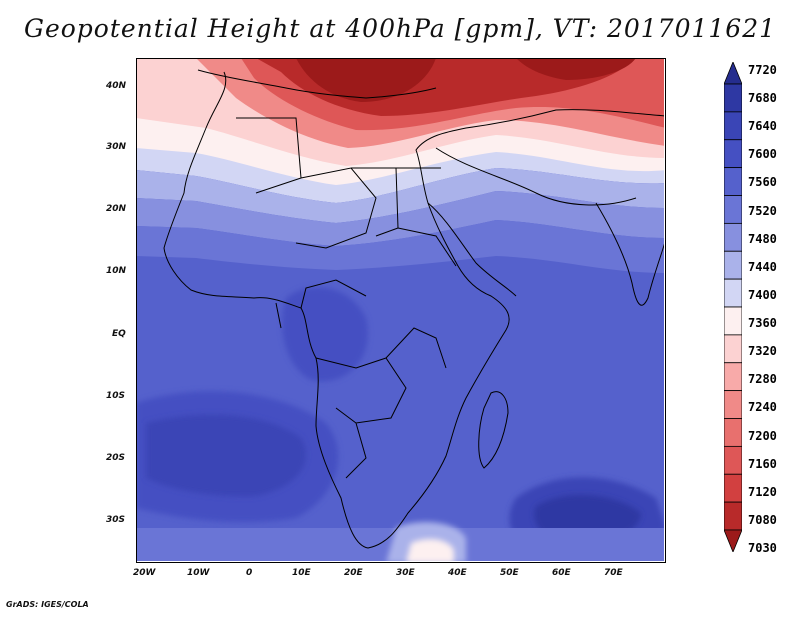 The image size is (800, 618). I want to click on lat-tick-20s: 20S, so click(116, 458).